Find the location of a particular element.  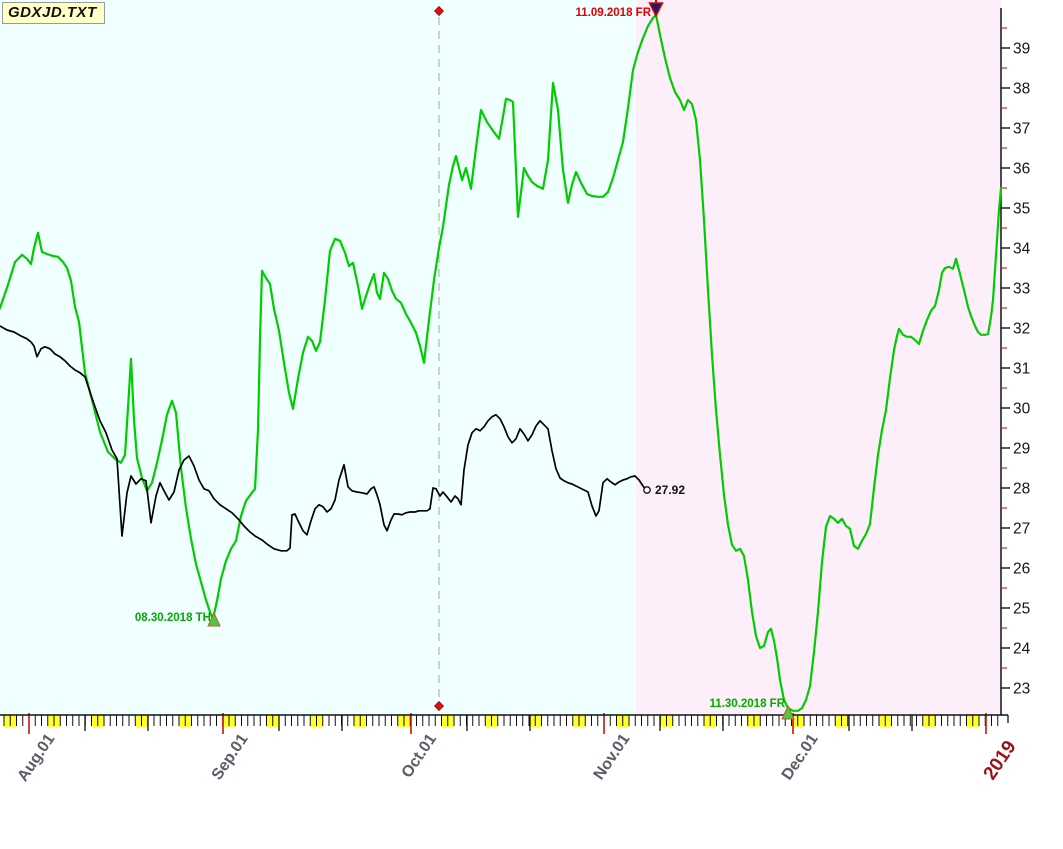

y-axis-label: 36 is located at coordinates (1021, 169).